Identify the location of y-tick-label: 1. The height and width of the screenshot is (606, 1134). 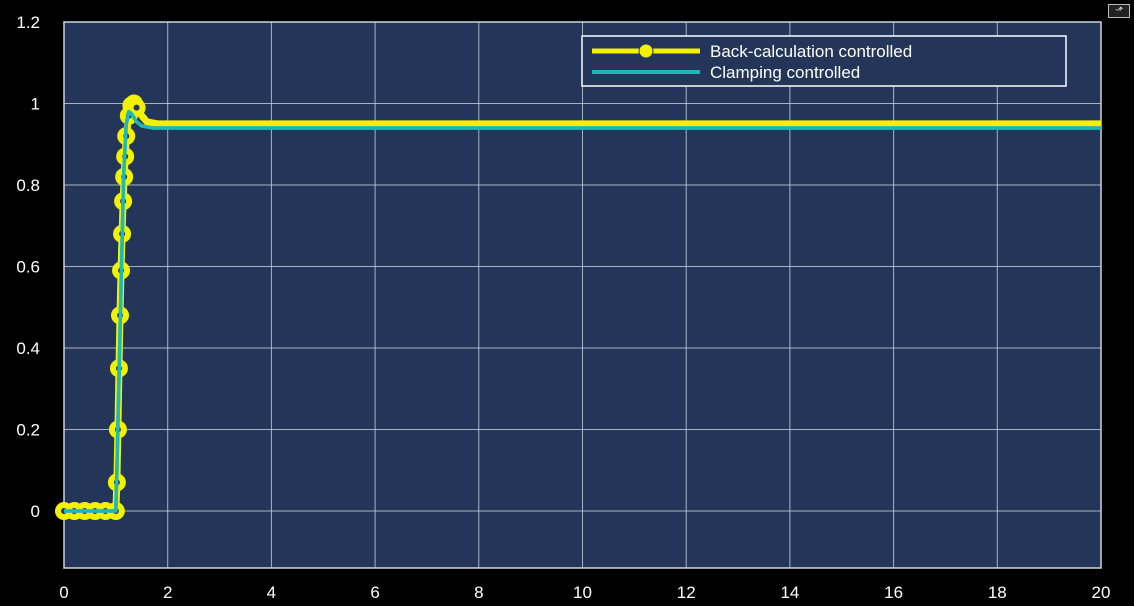
(35, 103).